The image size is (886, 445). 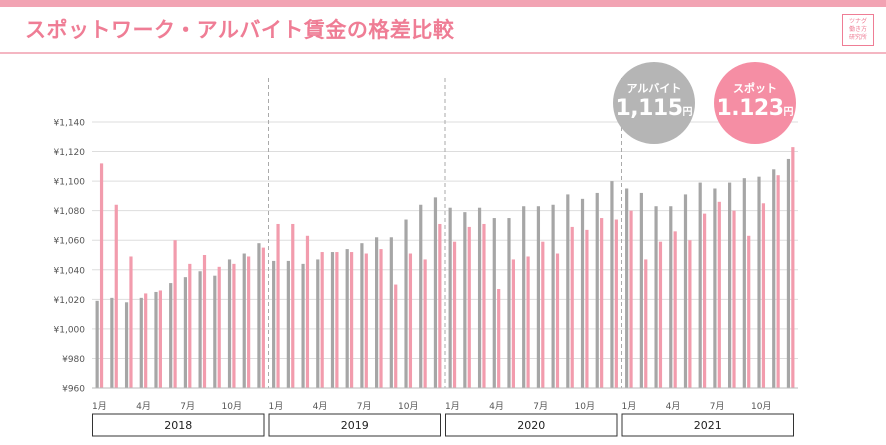 I want to click on year-label: 2018, so click(x=178, y=425).